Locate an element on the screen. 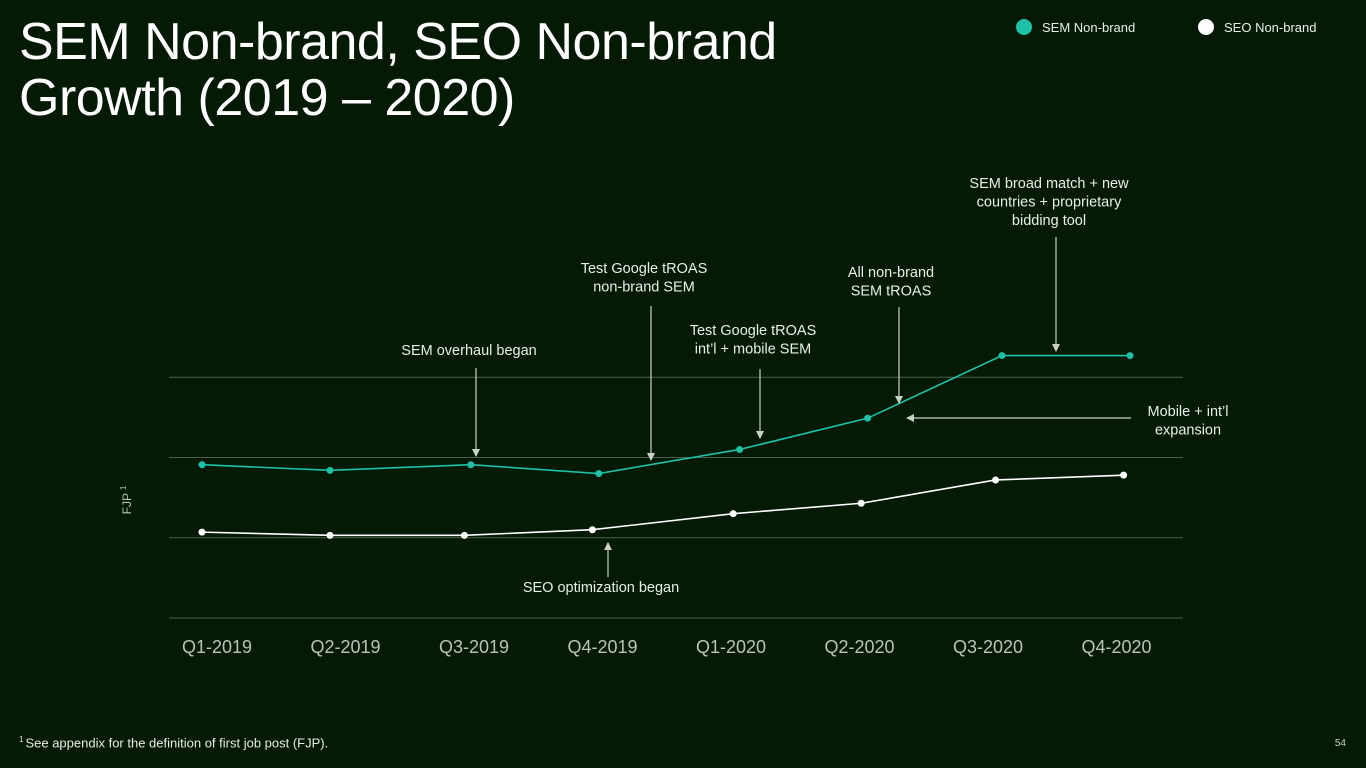 The image size is (1366, 768). series-line-sem is located at coordinates (665, 414).